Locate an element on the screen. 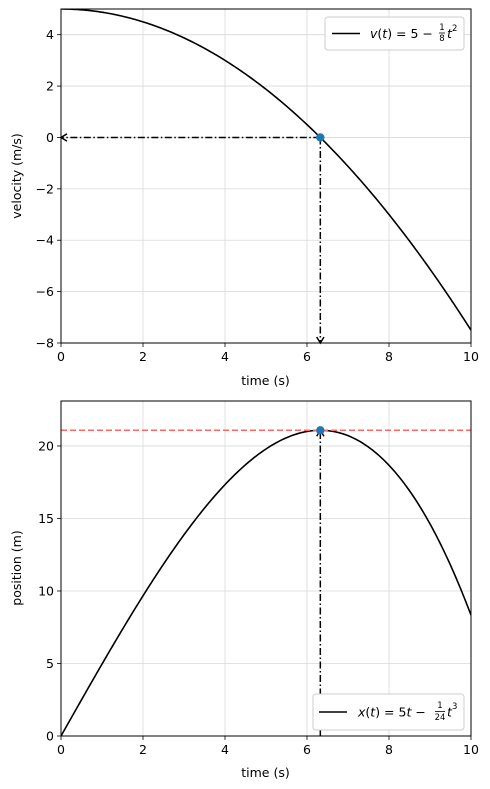  velocity-y-tick-label: 0 is located at coordinates (50, 137).